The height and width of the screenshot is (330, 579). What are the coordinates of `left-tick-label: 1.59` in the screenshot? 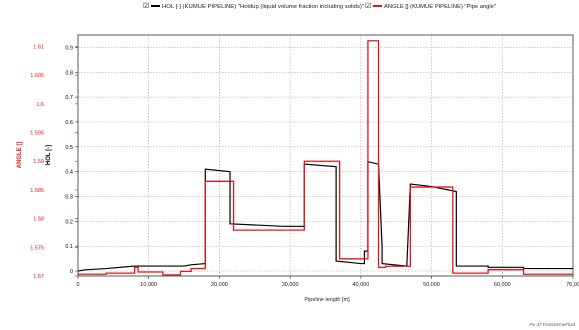 It's located at (38, 162).